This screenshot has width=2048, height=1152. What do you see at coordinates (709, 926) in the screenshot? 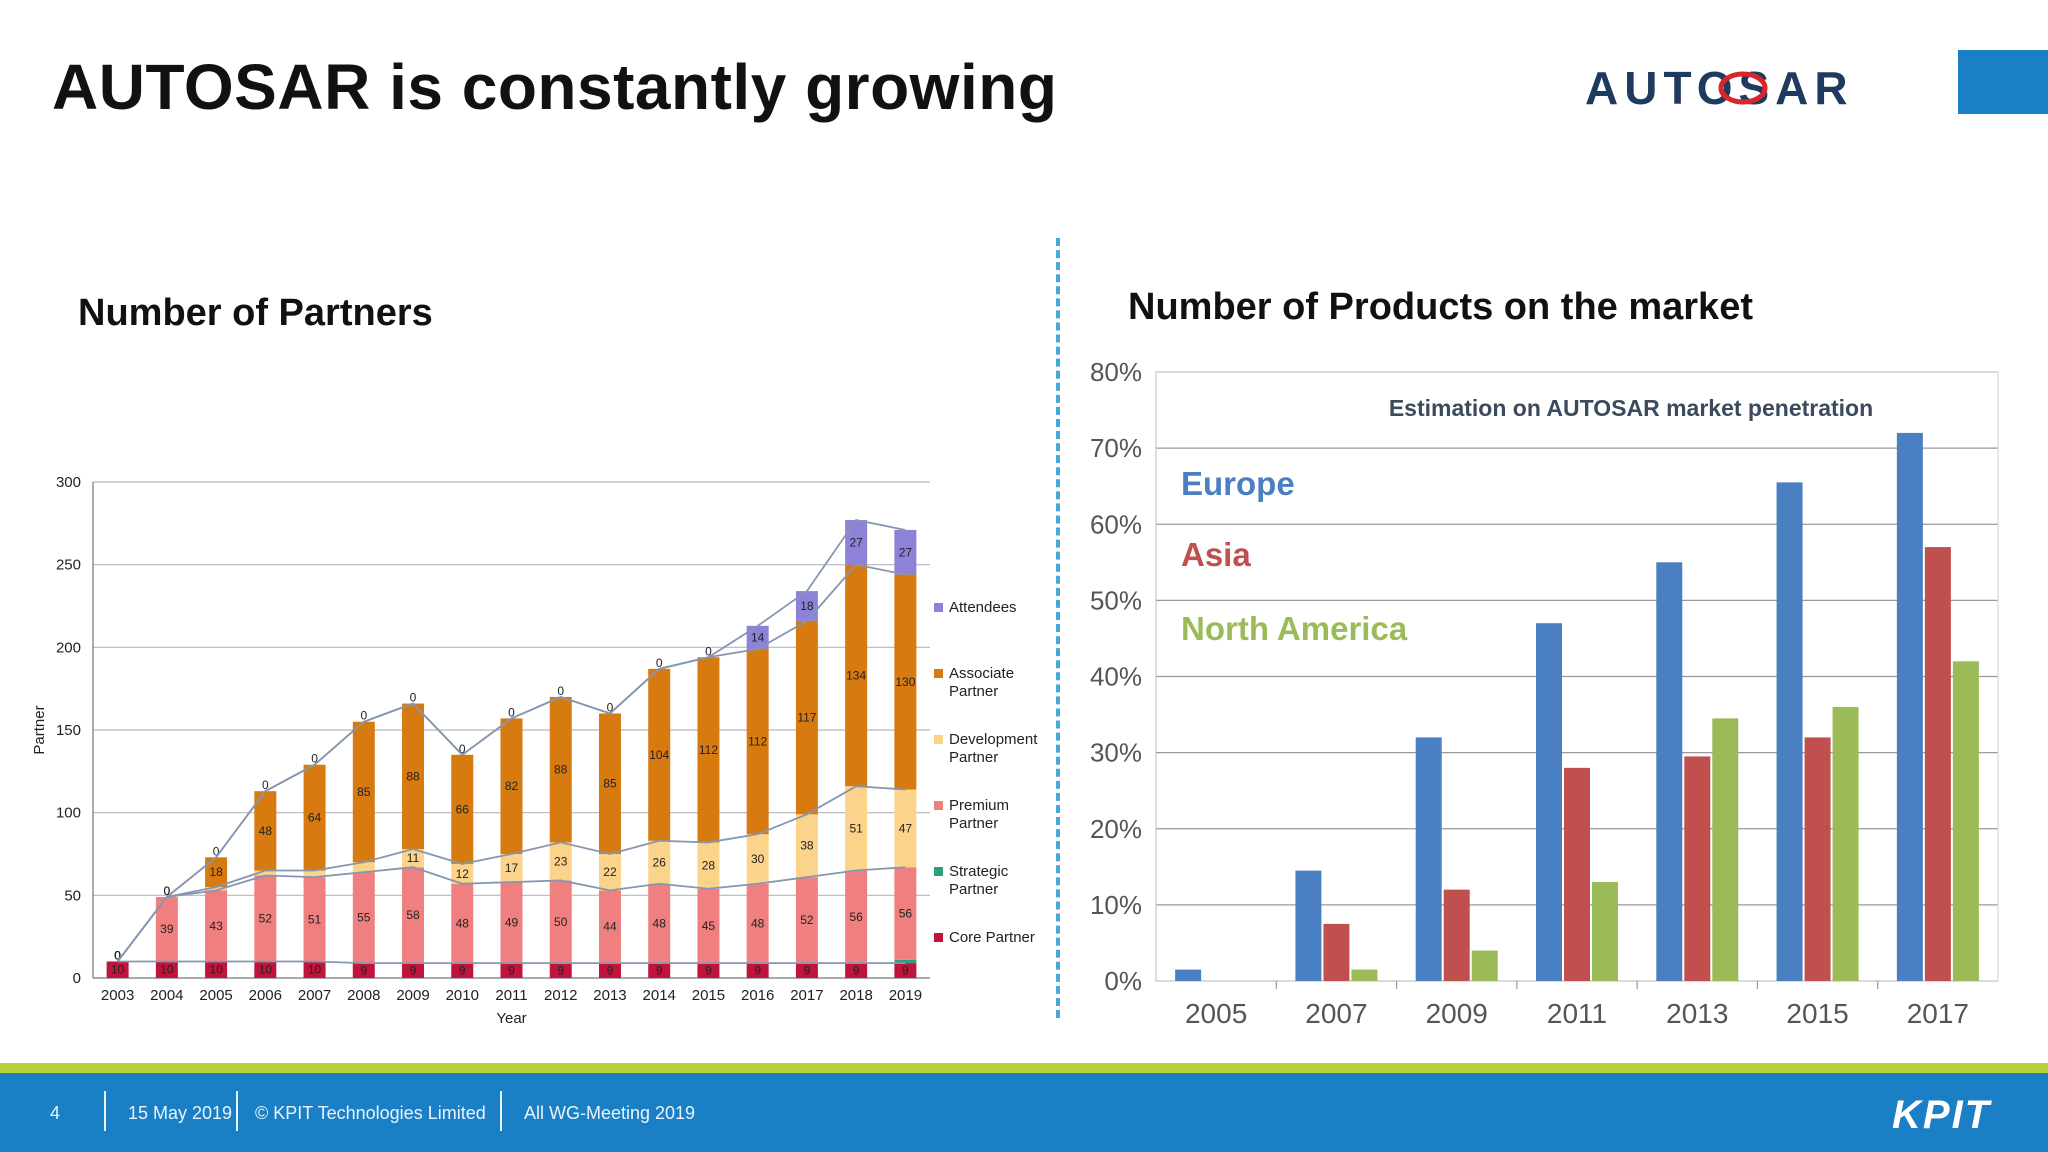
I see `data-label: 45` at bounding box center [709, 926].